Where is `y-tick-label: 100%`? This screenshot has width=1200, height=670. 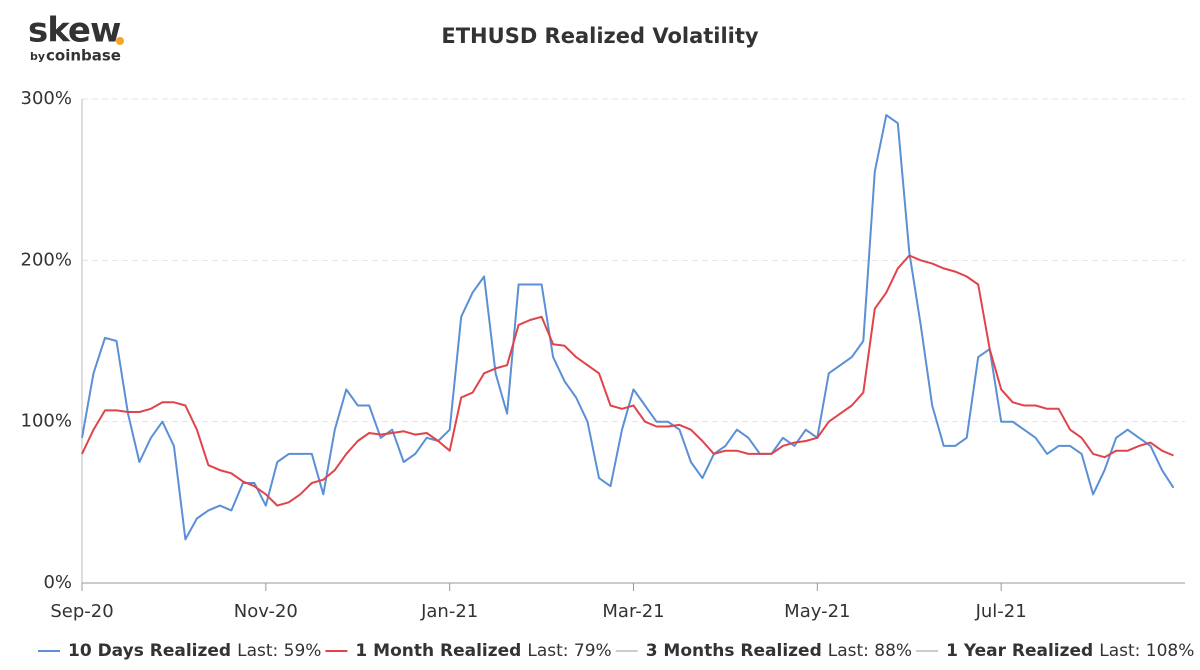
y-tick-label: 100% is located at coordinates (46, 421).